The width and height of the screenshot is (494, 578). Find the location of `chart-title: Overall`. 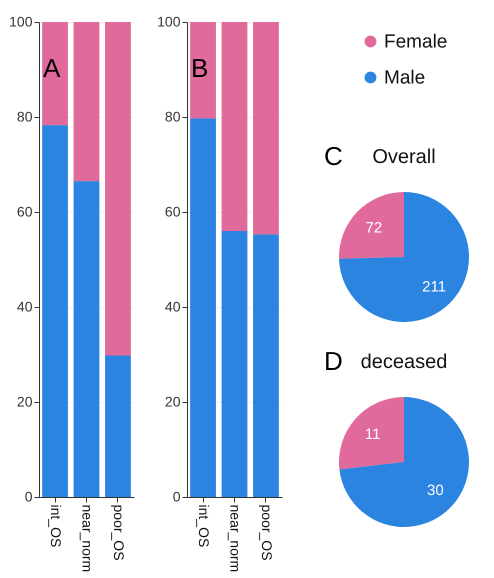

chart-title: Overall is located at coordinates (404, 157).